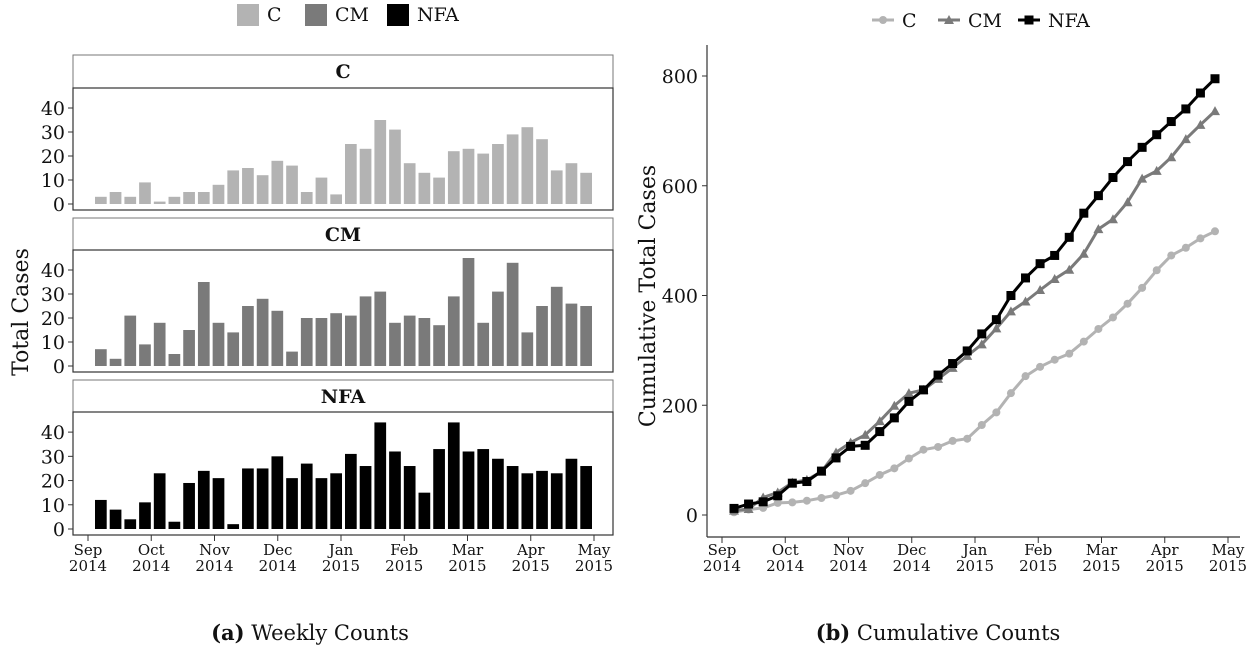  What do you see at coordinates (53, 457) in the screenshot?
I see `ytick-label-nfa-30: 30` at bounding box center [53, 457].